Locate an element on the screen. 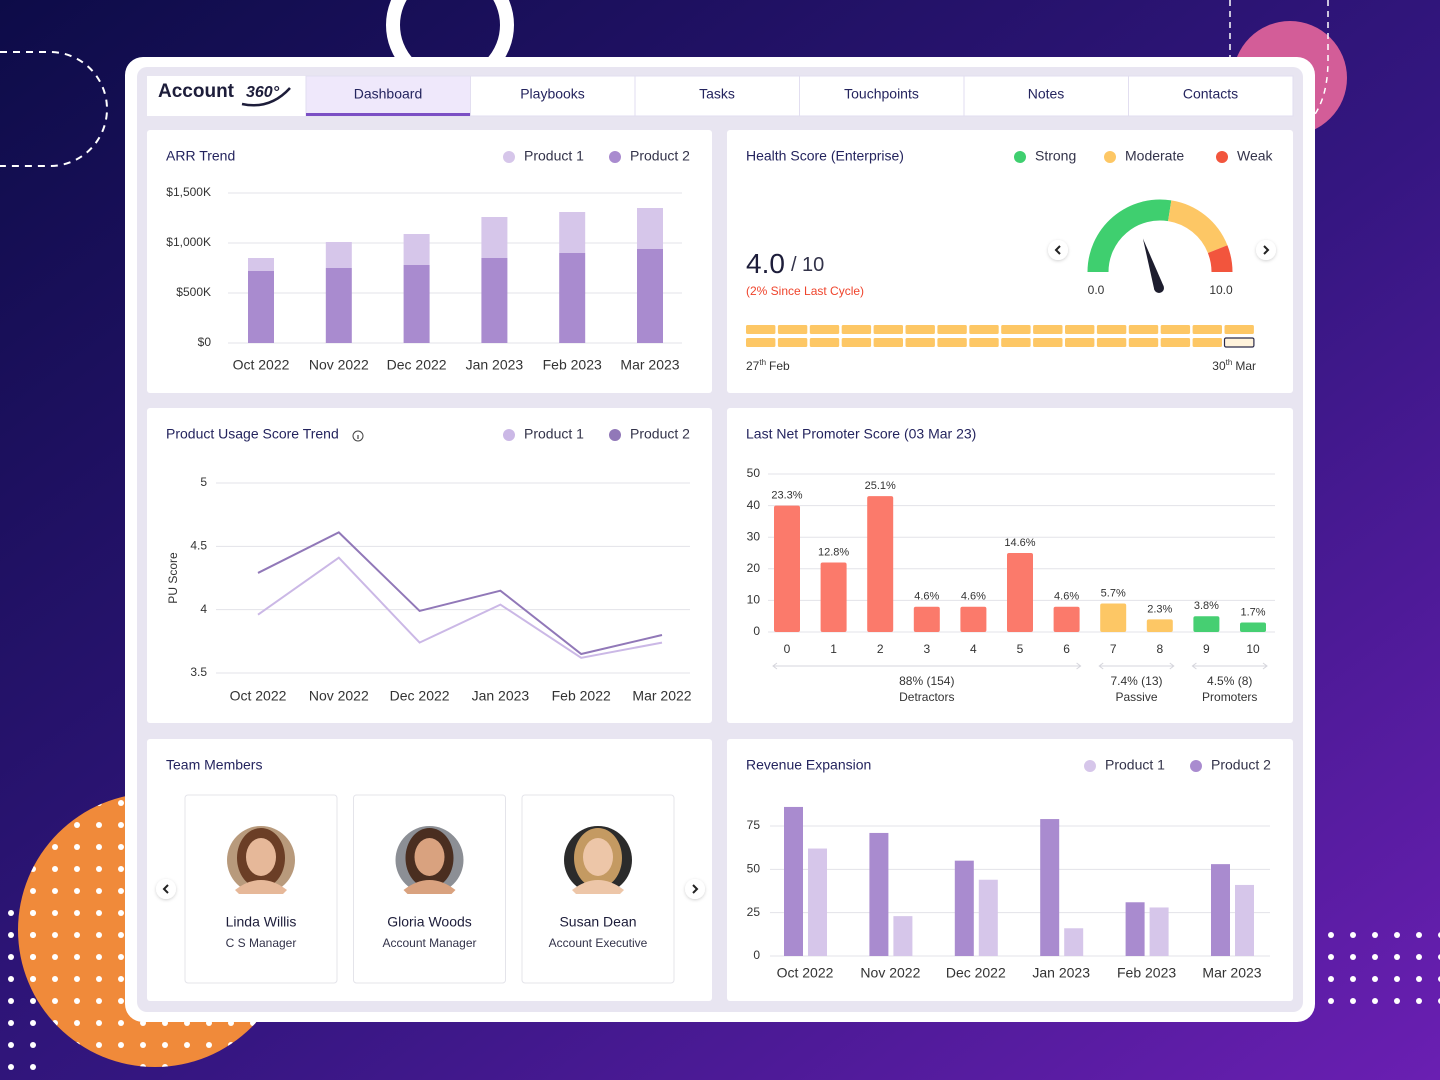  tab-underline is located at coordinates (388, 114).